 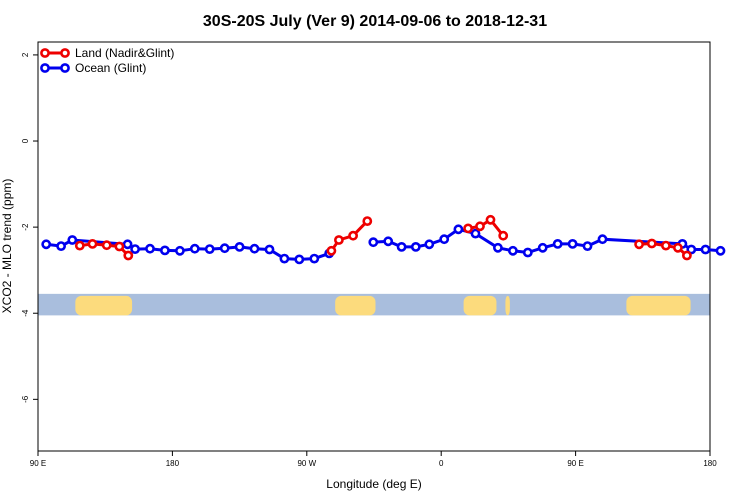 I want to click on x-tick-label: 90 W, so click(x=306, y=463).